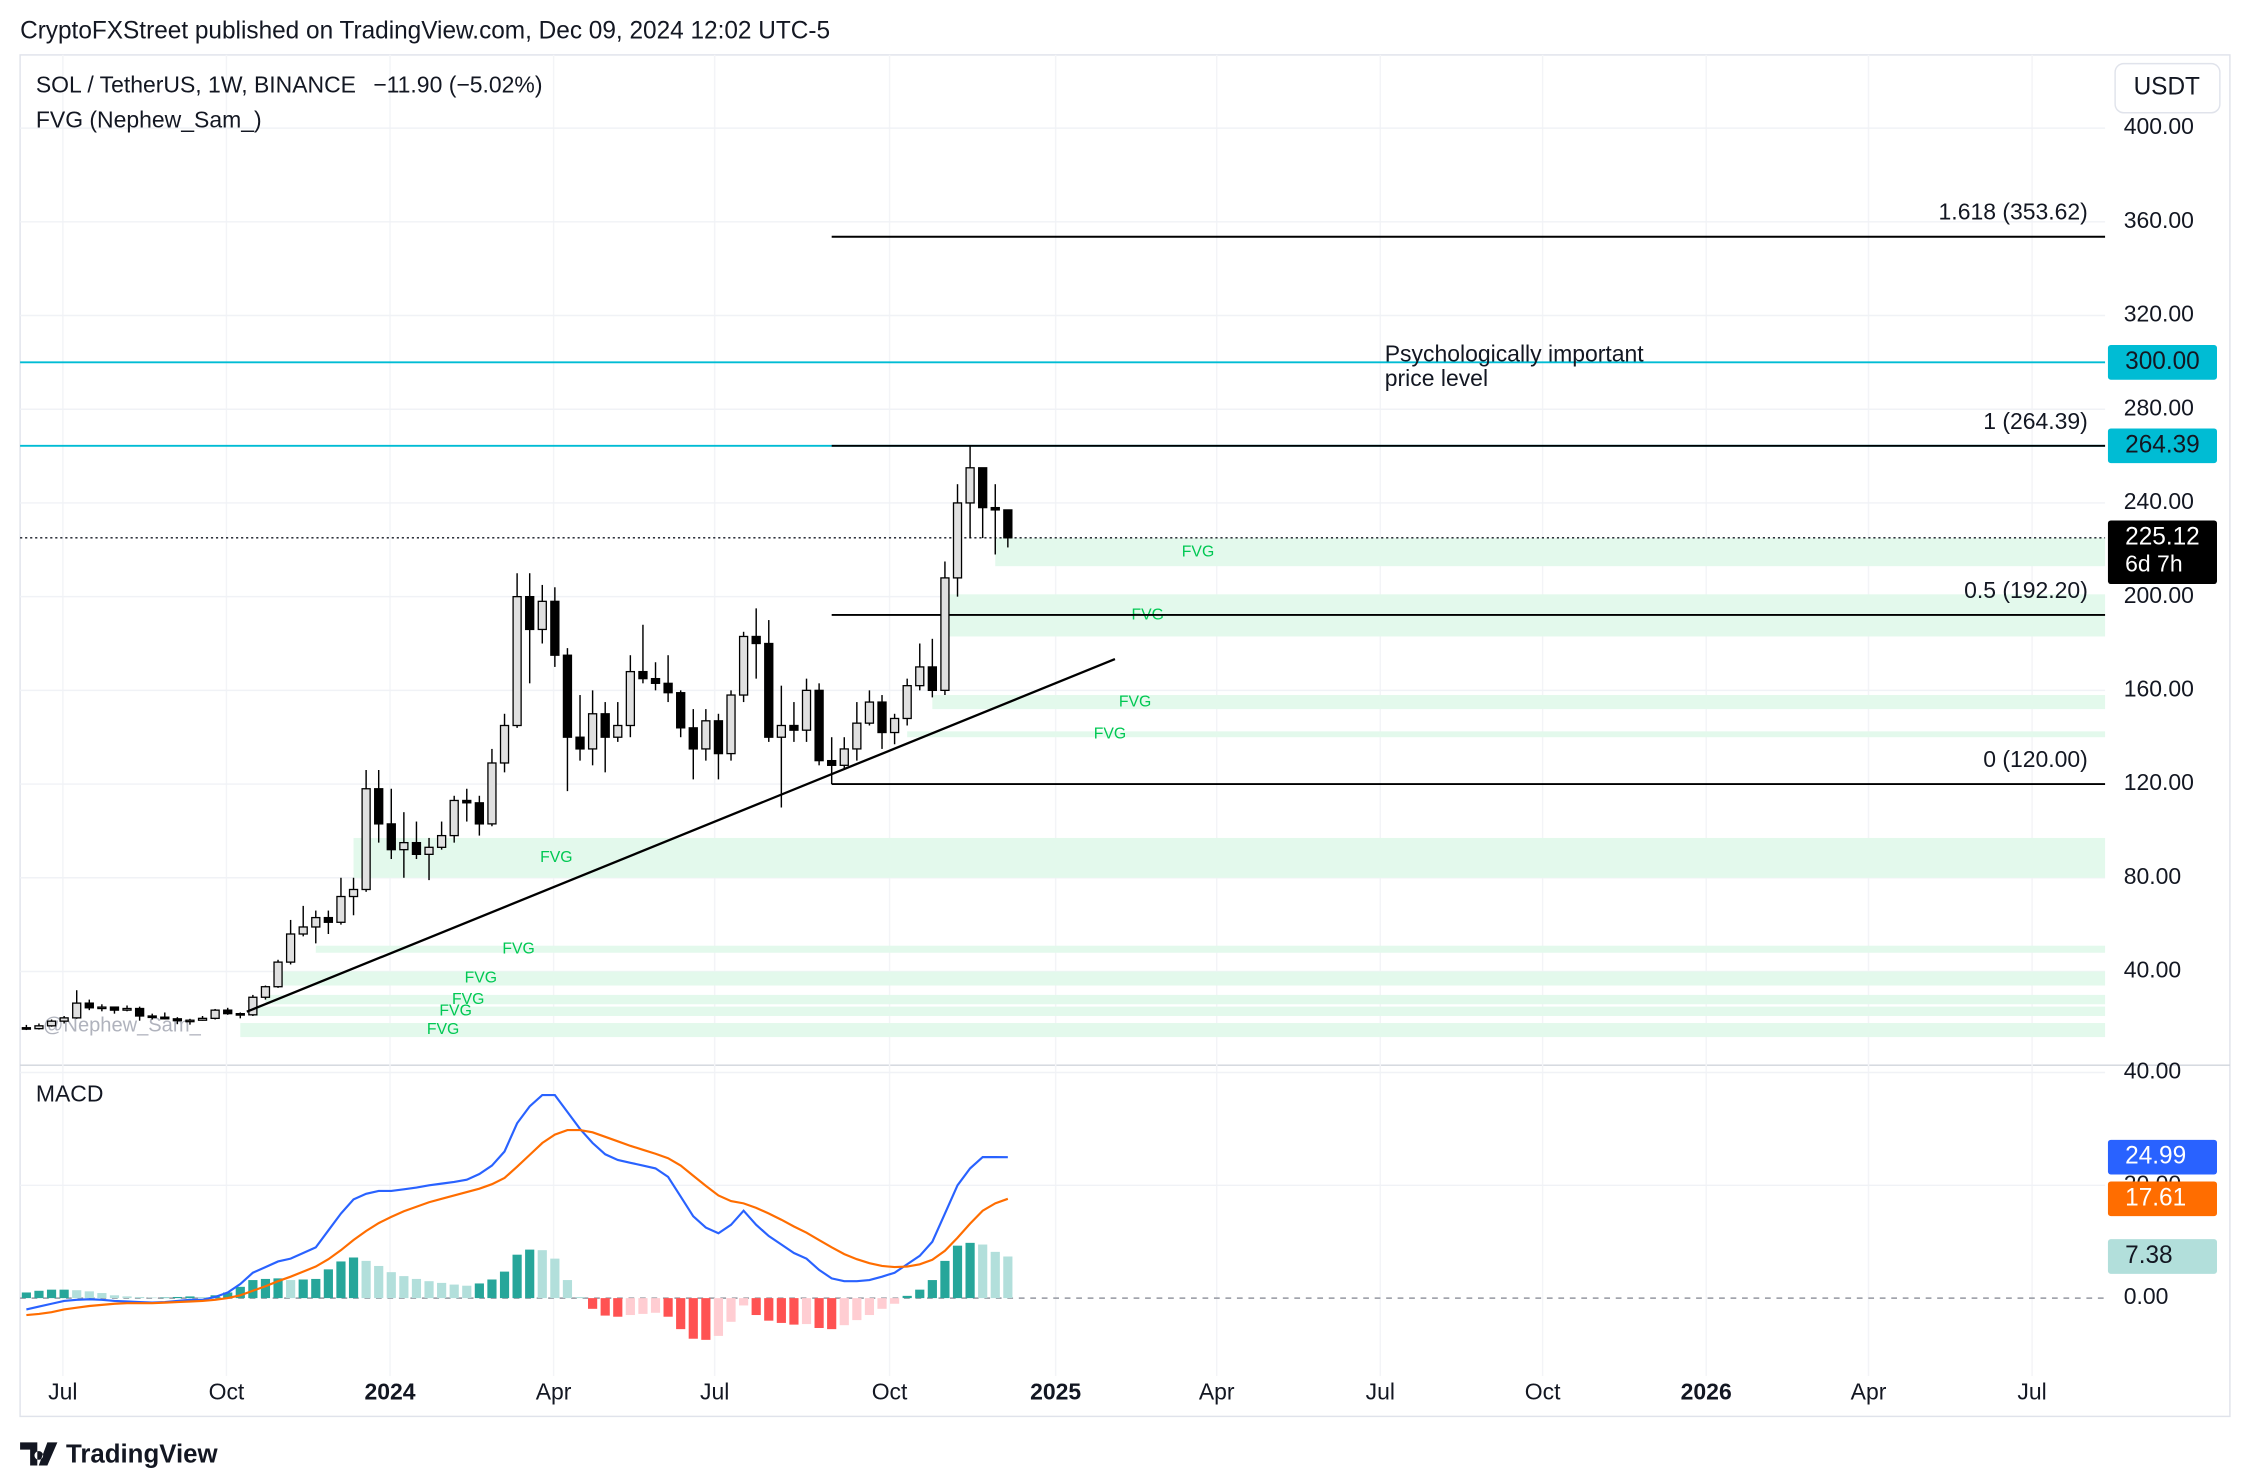 The height and width of the screenshot is (1480, 2250). I want to click on macd-tick-label: 40.00, so click(2152, 1071).